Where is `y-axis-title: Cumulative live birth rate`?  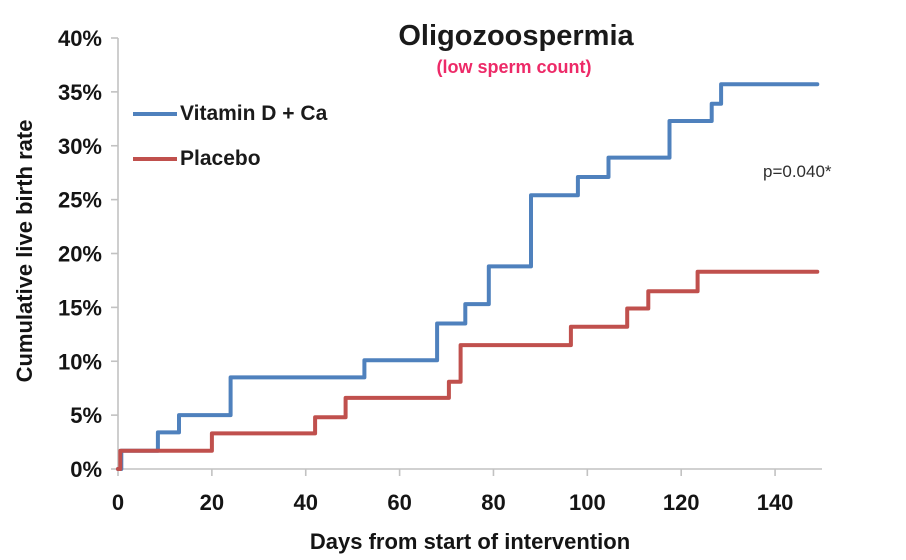 y-axis-title: Cumulative live birth rate is located at coordinates (24, 251).